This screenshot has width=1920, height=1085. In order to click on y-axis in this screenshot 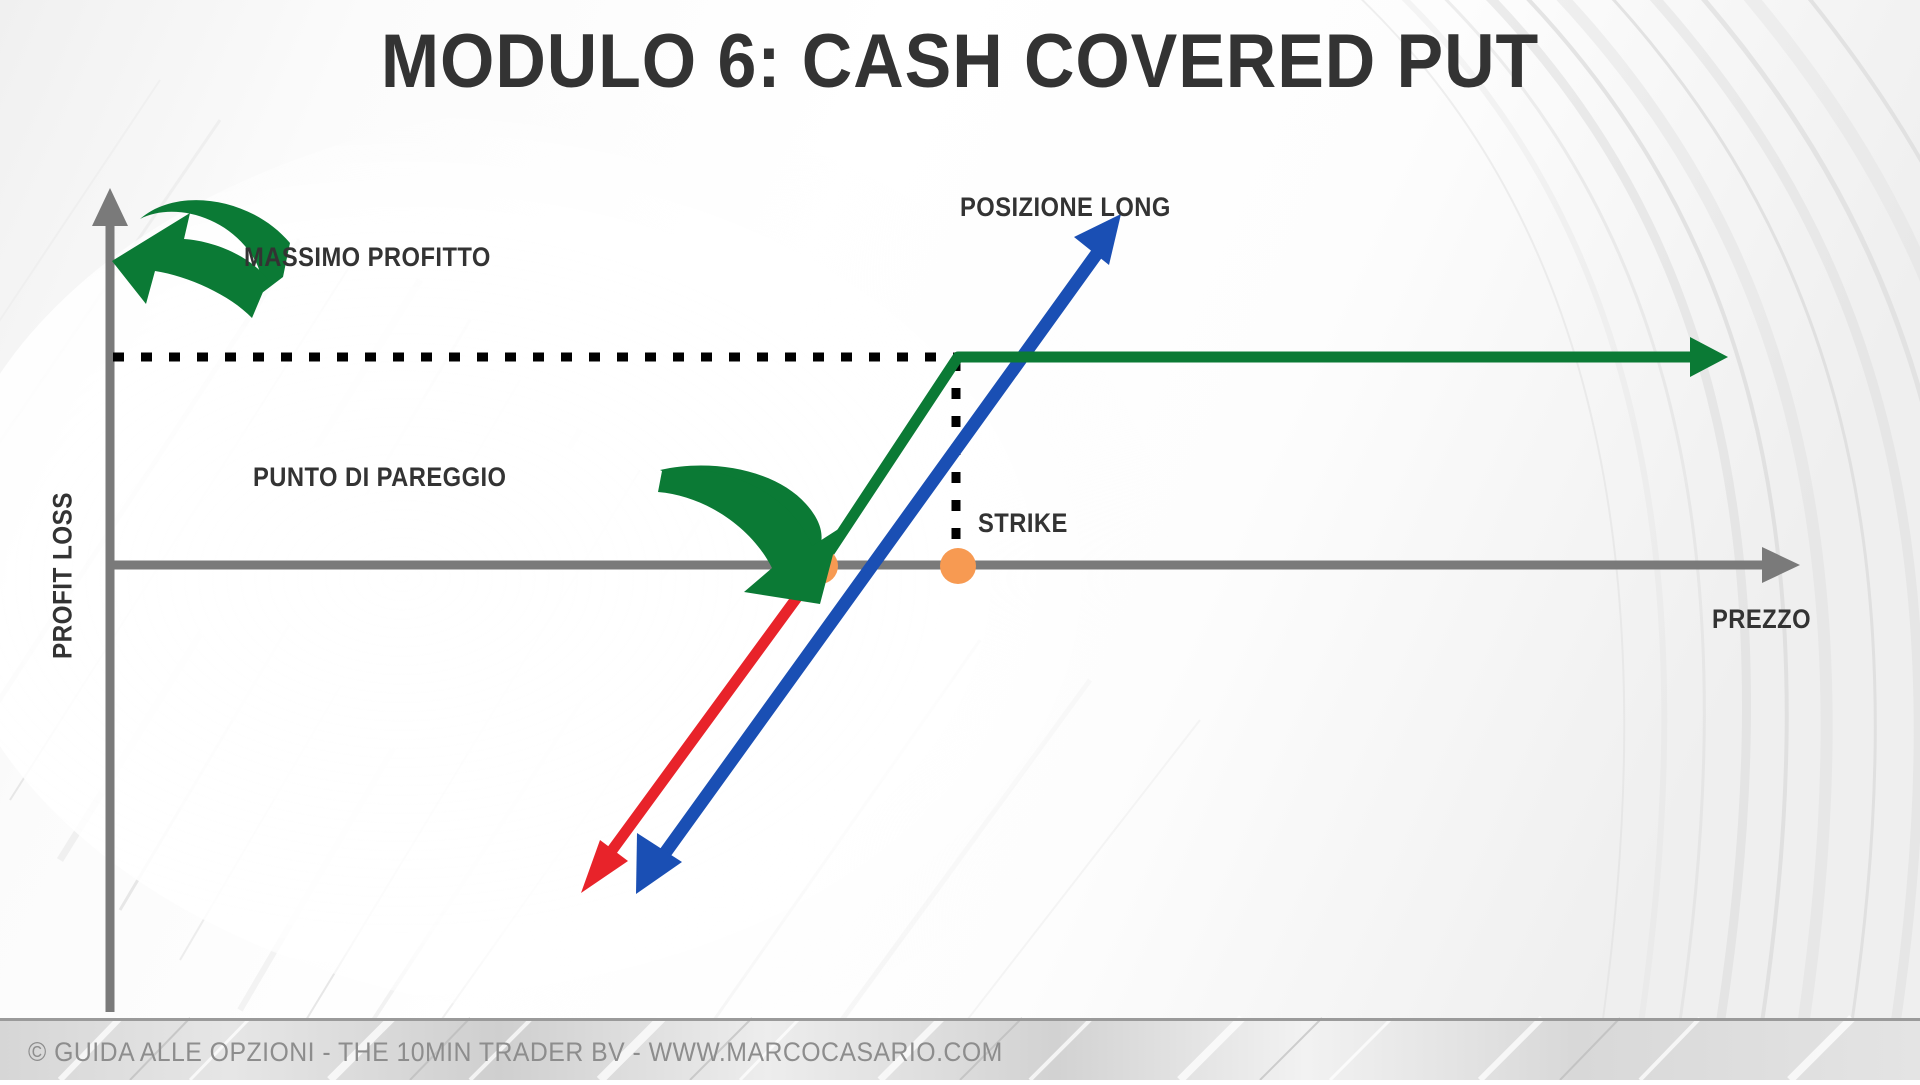, I will do `click(110, 600)`.